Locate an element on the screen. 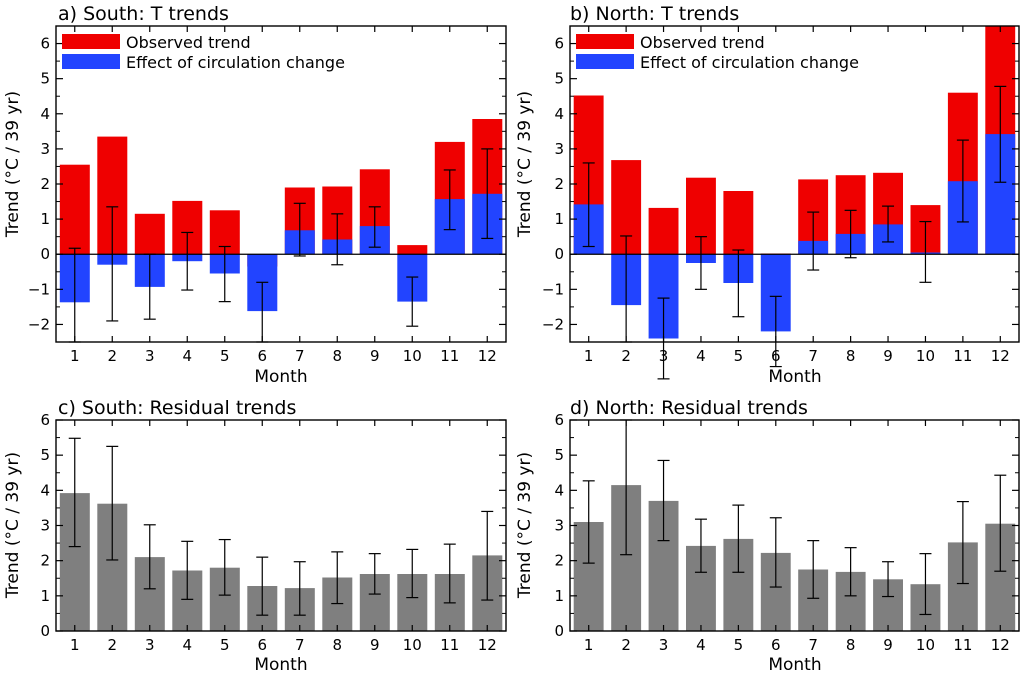 This screenshot has height=680, width=1024. legend-swatch-observed is located at coordinates (605, 41).